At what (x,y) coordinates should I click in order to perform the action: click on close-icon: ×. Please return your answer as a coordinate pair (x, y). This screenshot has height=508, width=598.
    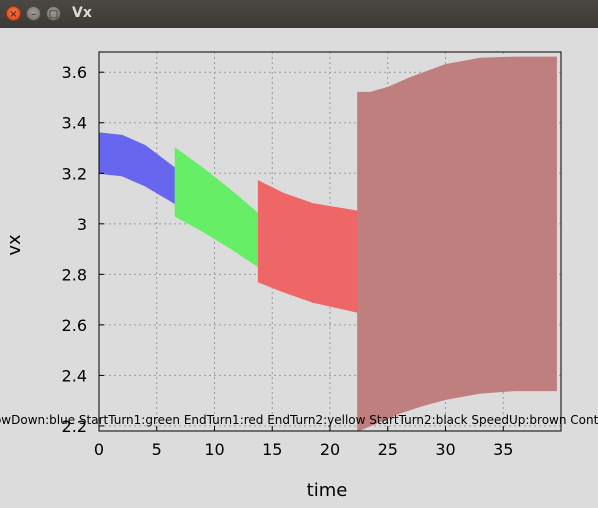
    Looking at the image, I should click on (13, 13).